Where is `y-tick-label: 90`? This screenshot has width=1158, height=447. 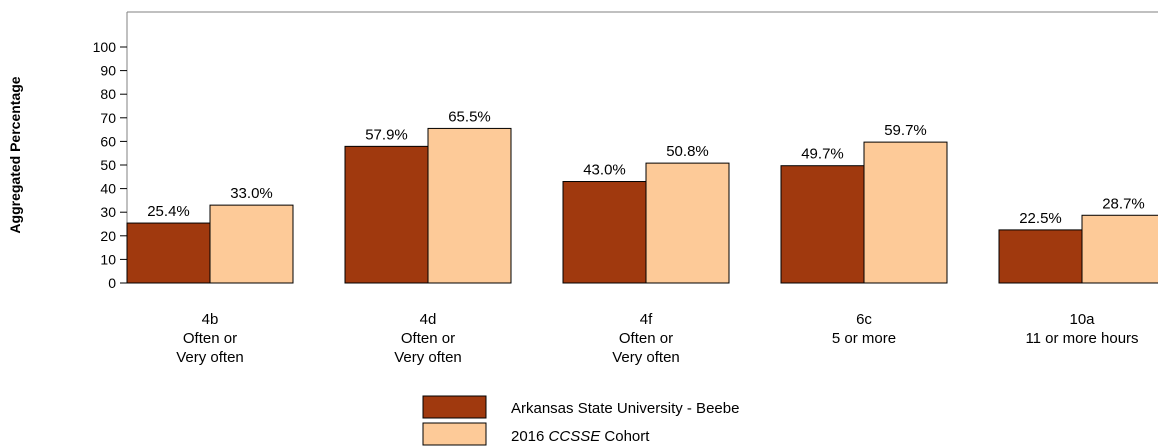
y-tick-label: 90 is located at coordinates (108, 71).